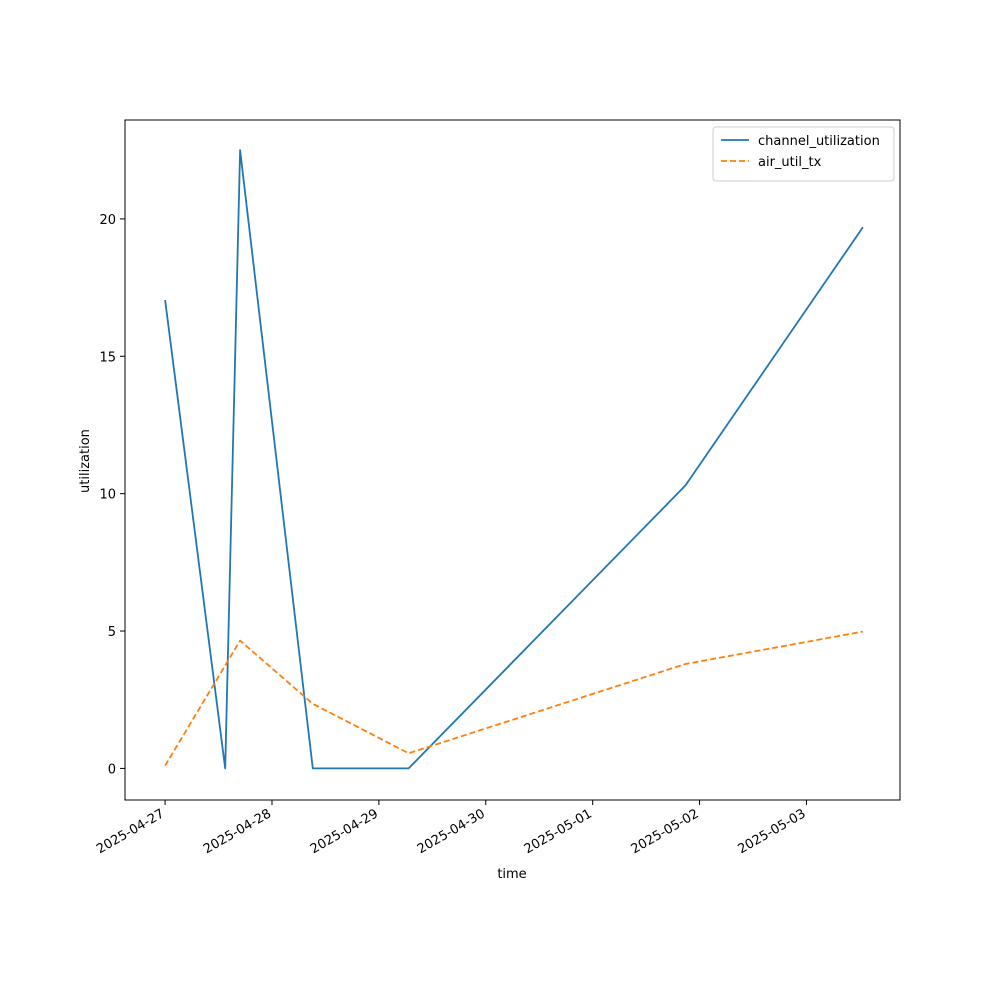 The height and width of the screenshot is (1005, 1000). I want to click on y-tick-label: 20, so click(107, 220).